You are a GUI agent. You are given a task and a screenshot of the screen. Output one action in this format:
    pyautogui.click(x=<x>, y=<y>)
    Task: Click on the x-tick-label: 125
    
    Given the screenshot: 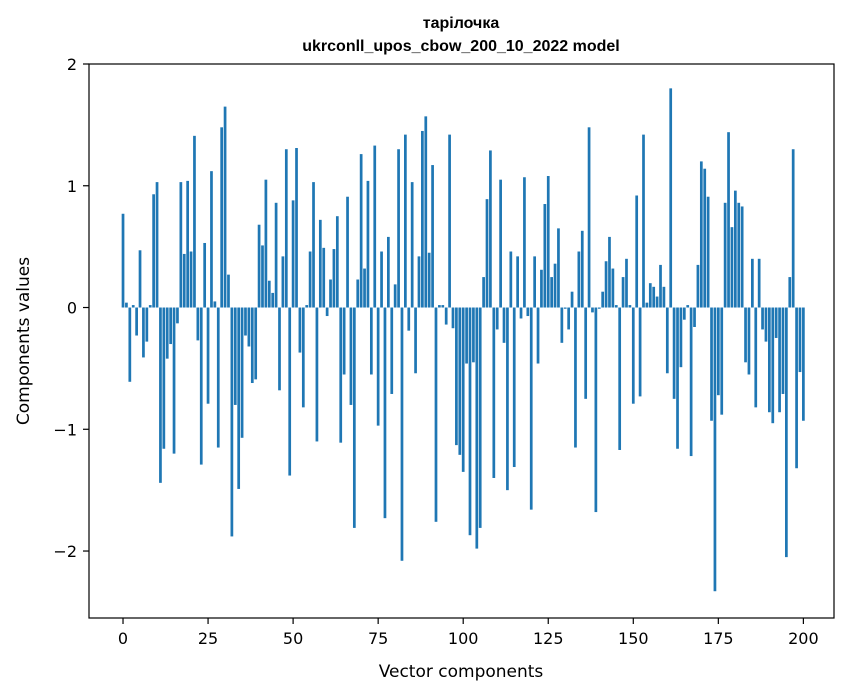 What is the action you would take?
    pyautogui.click(x=548, y=638)
    